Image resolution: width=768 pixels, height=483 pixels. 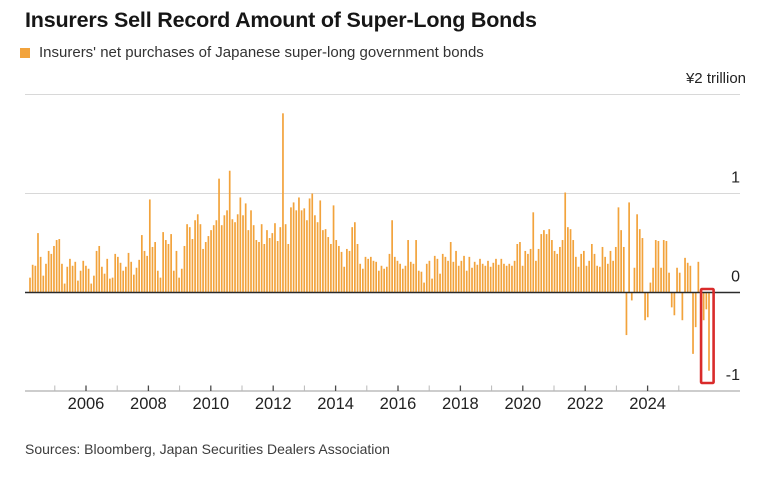 I want to click on x-tick-label: 2014, so click(x=335, y=404).